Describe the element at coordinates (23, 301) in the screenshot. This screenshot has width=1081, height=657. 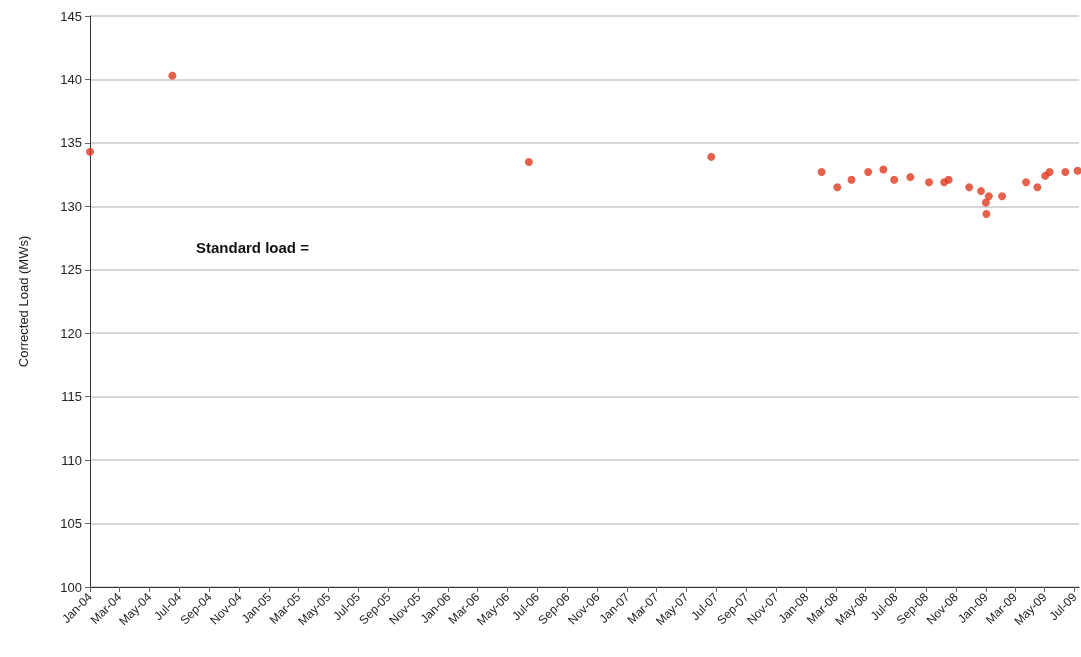
I see `y-axis-title: Corrected Load (MWs)` at that location.